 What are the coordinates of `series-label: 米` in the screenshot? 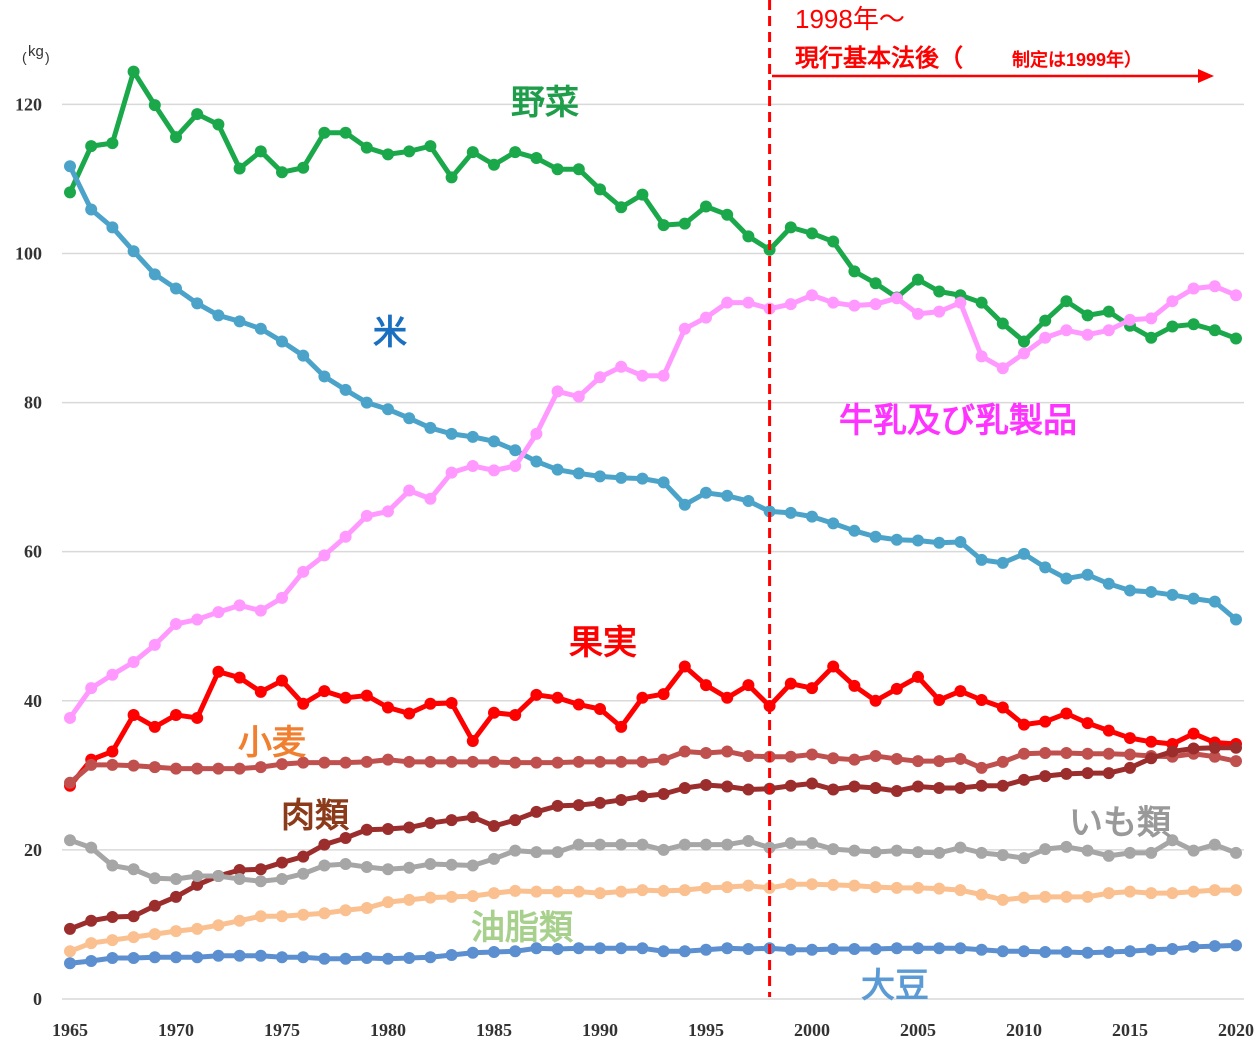 It's located at (390, 333).